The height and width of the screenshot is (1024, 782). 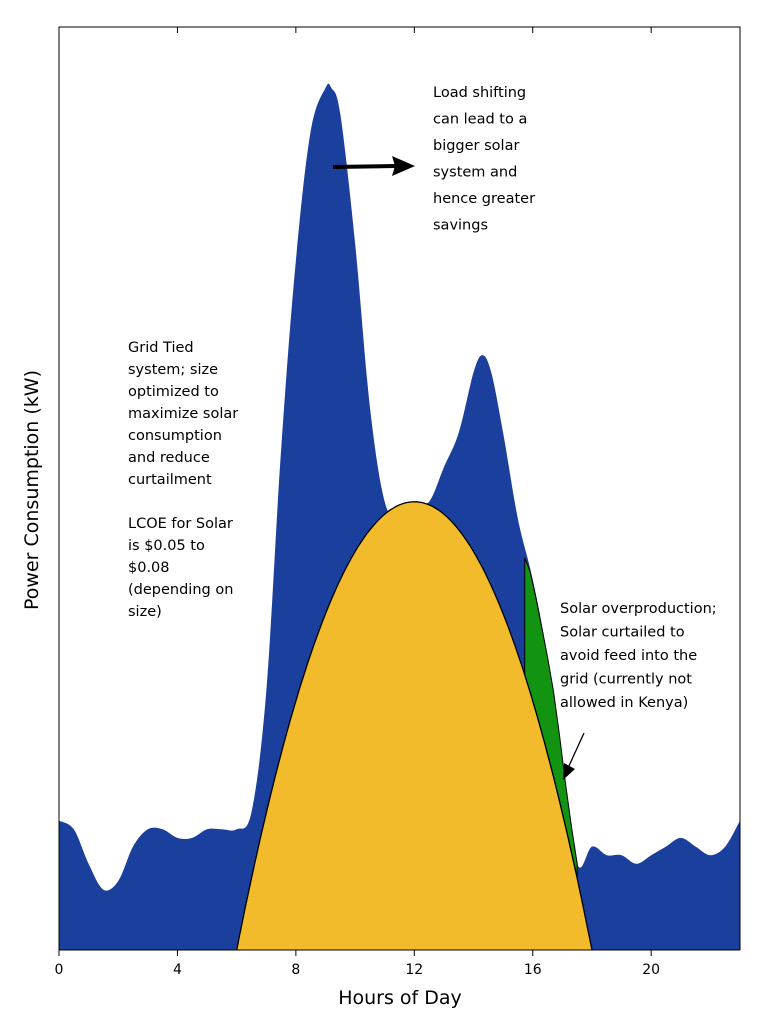 I want to click on load-shift-arrow, so click(x=373, y=166).